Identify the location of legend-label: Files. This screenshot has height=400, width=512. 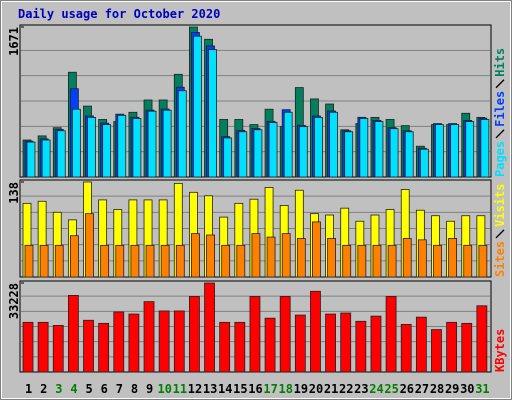
(500, 109).